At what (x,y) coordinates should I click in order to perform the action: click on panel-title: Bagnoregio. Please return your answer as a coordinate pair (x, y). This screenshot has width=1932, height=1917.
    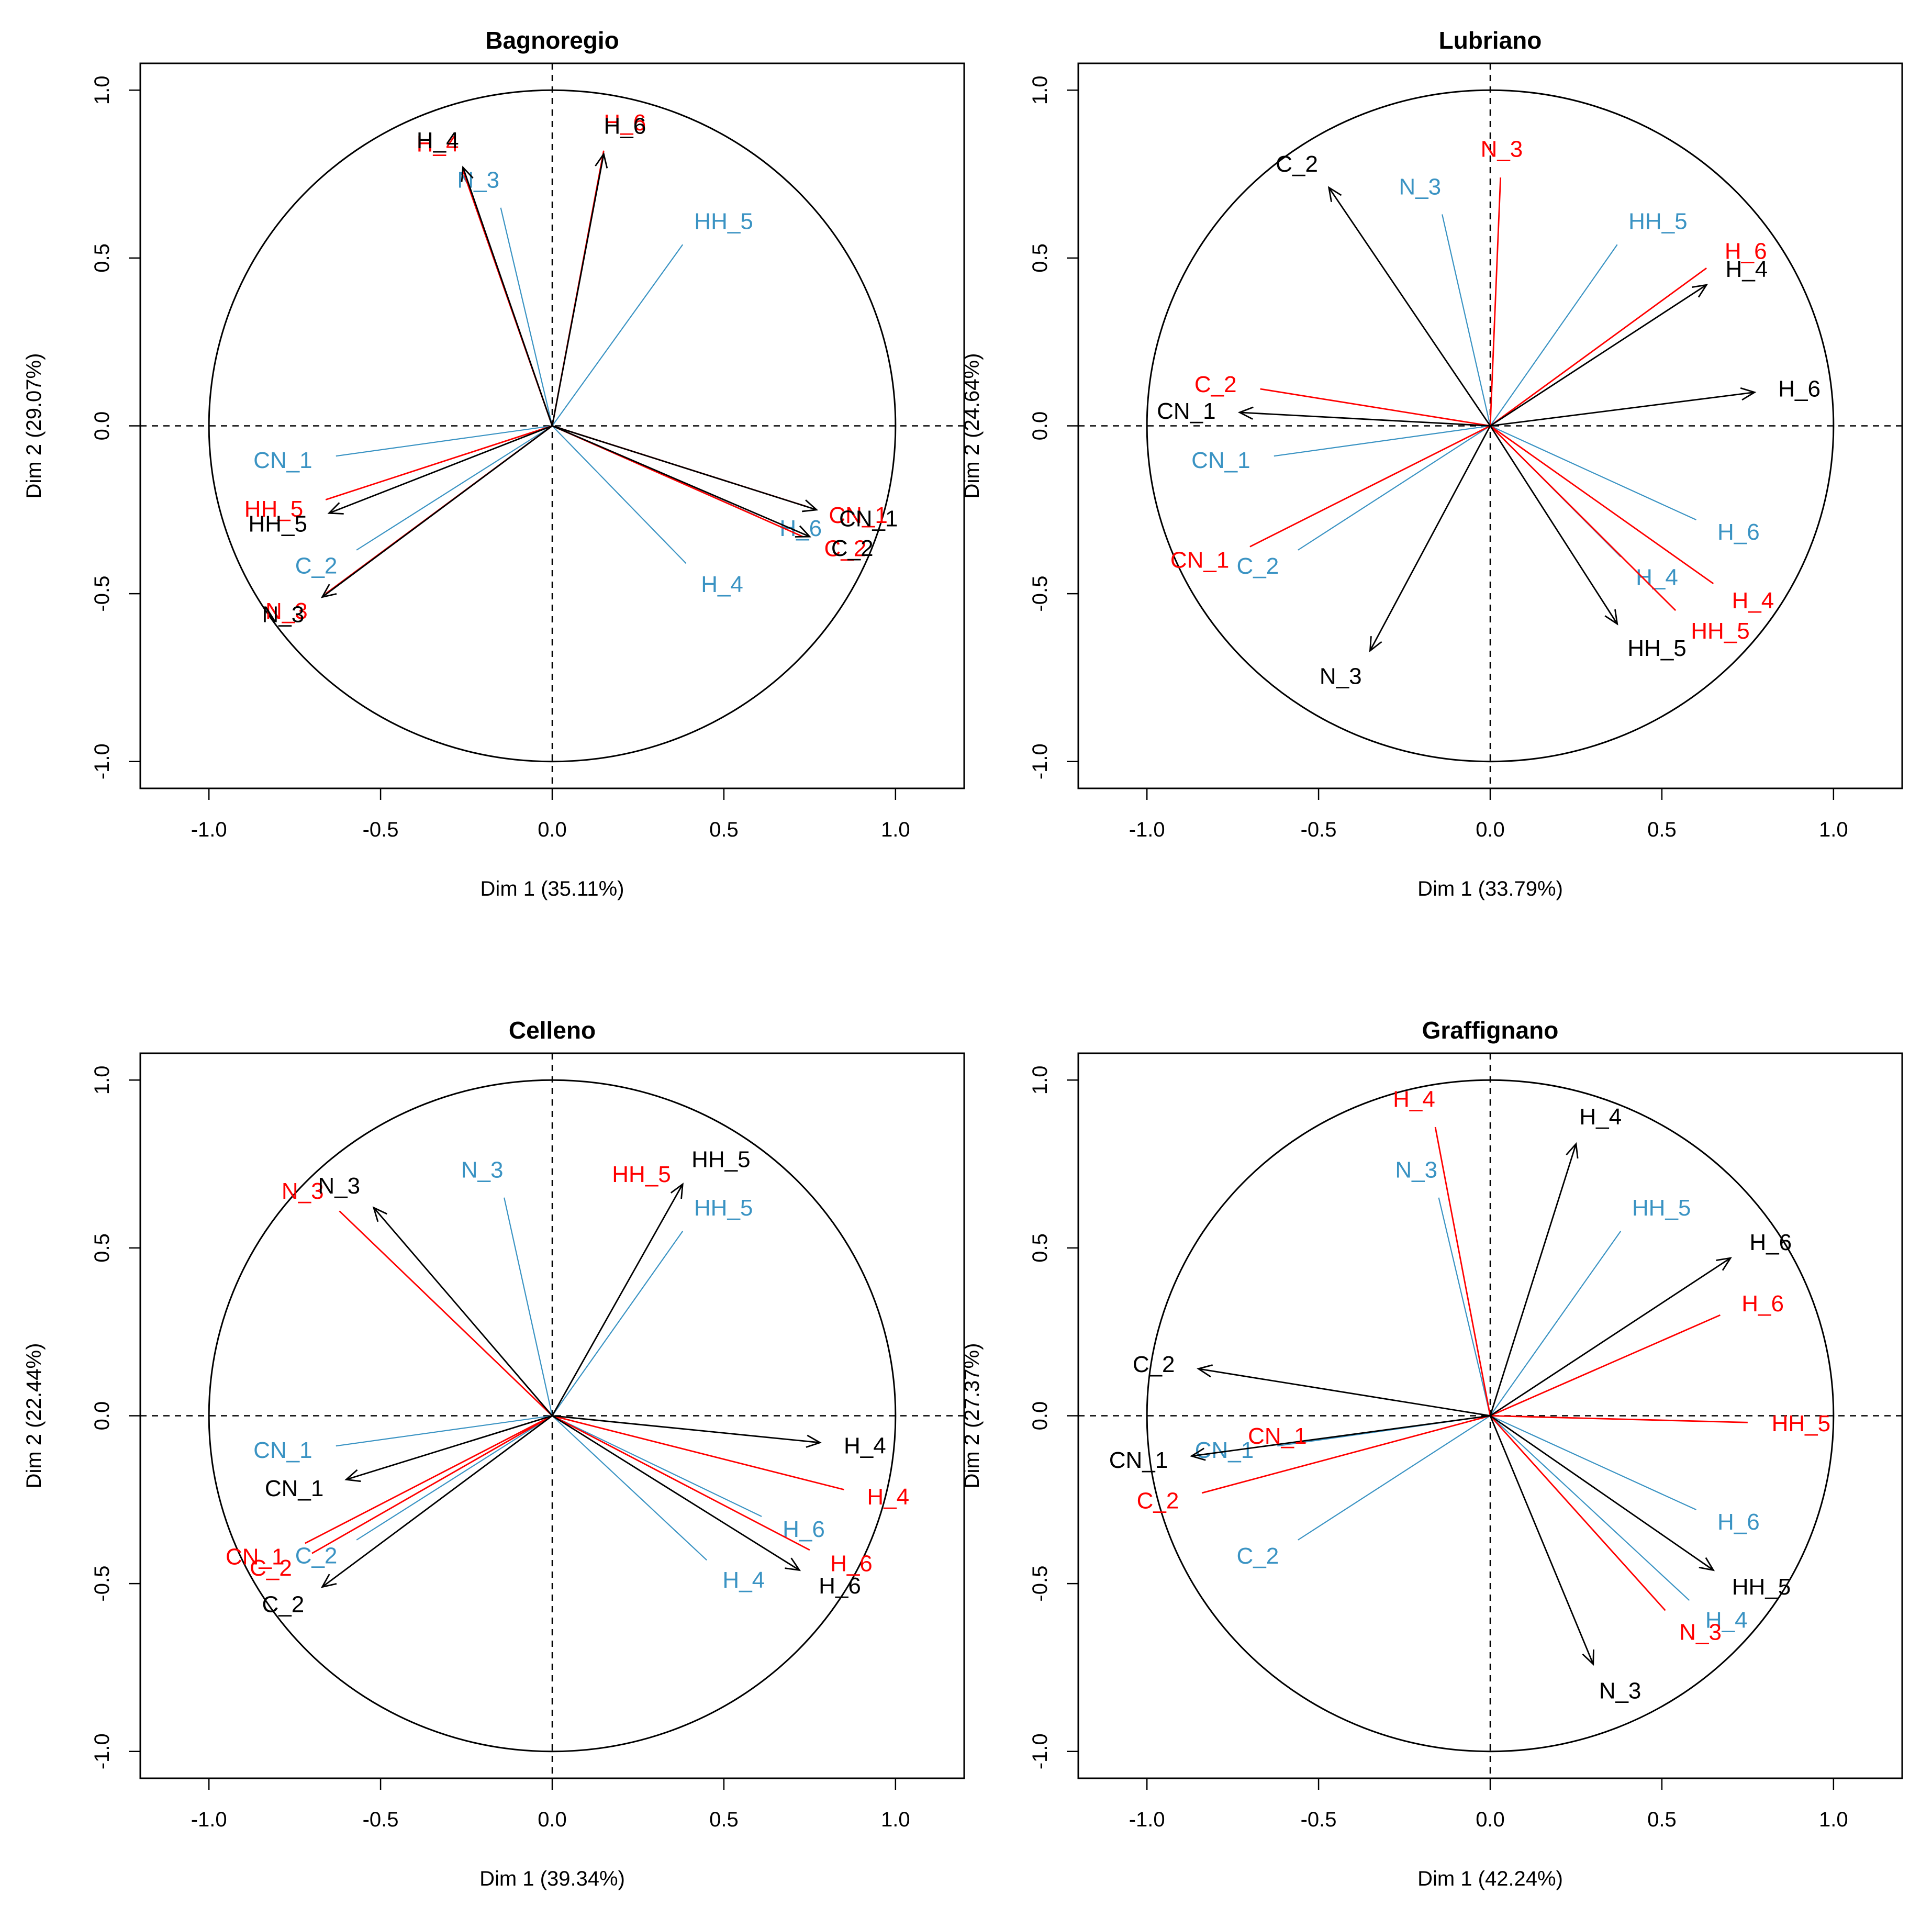
    Looking at the image, I should click on (552, 40).